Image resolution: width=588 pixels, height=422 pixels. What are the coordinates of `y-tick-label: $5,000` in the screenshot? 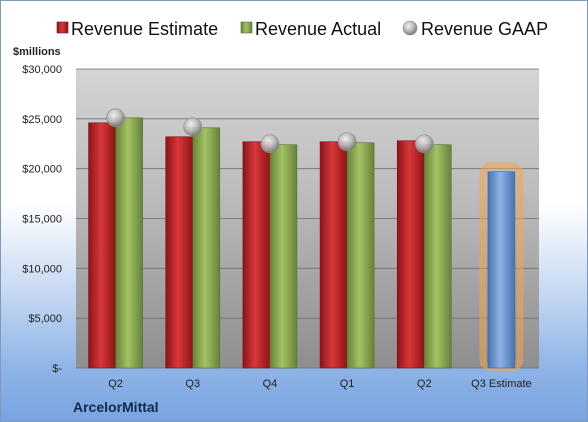 It's located at (45, 319).